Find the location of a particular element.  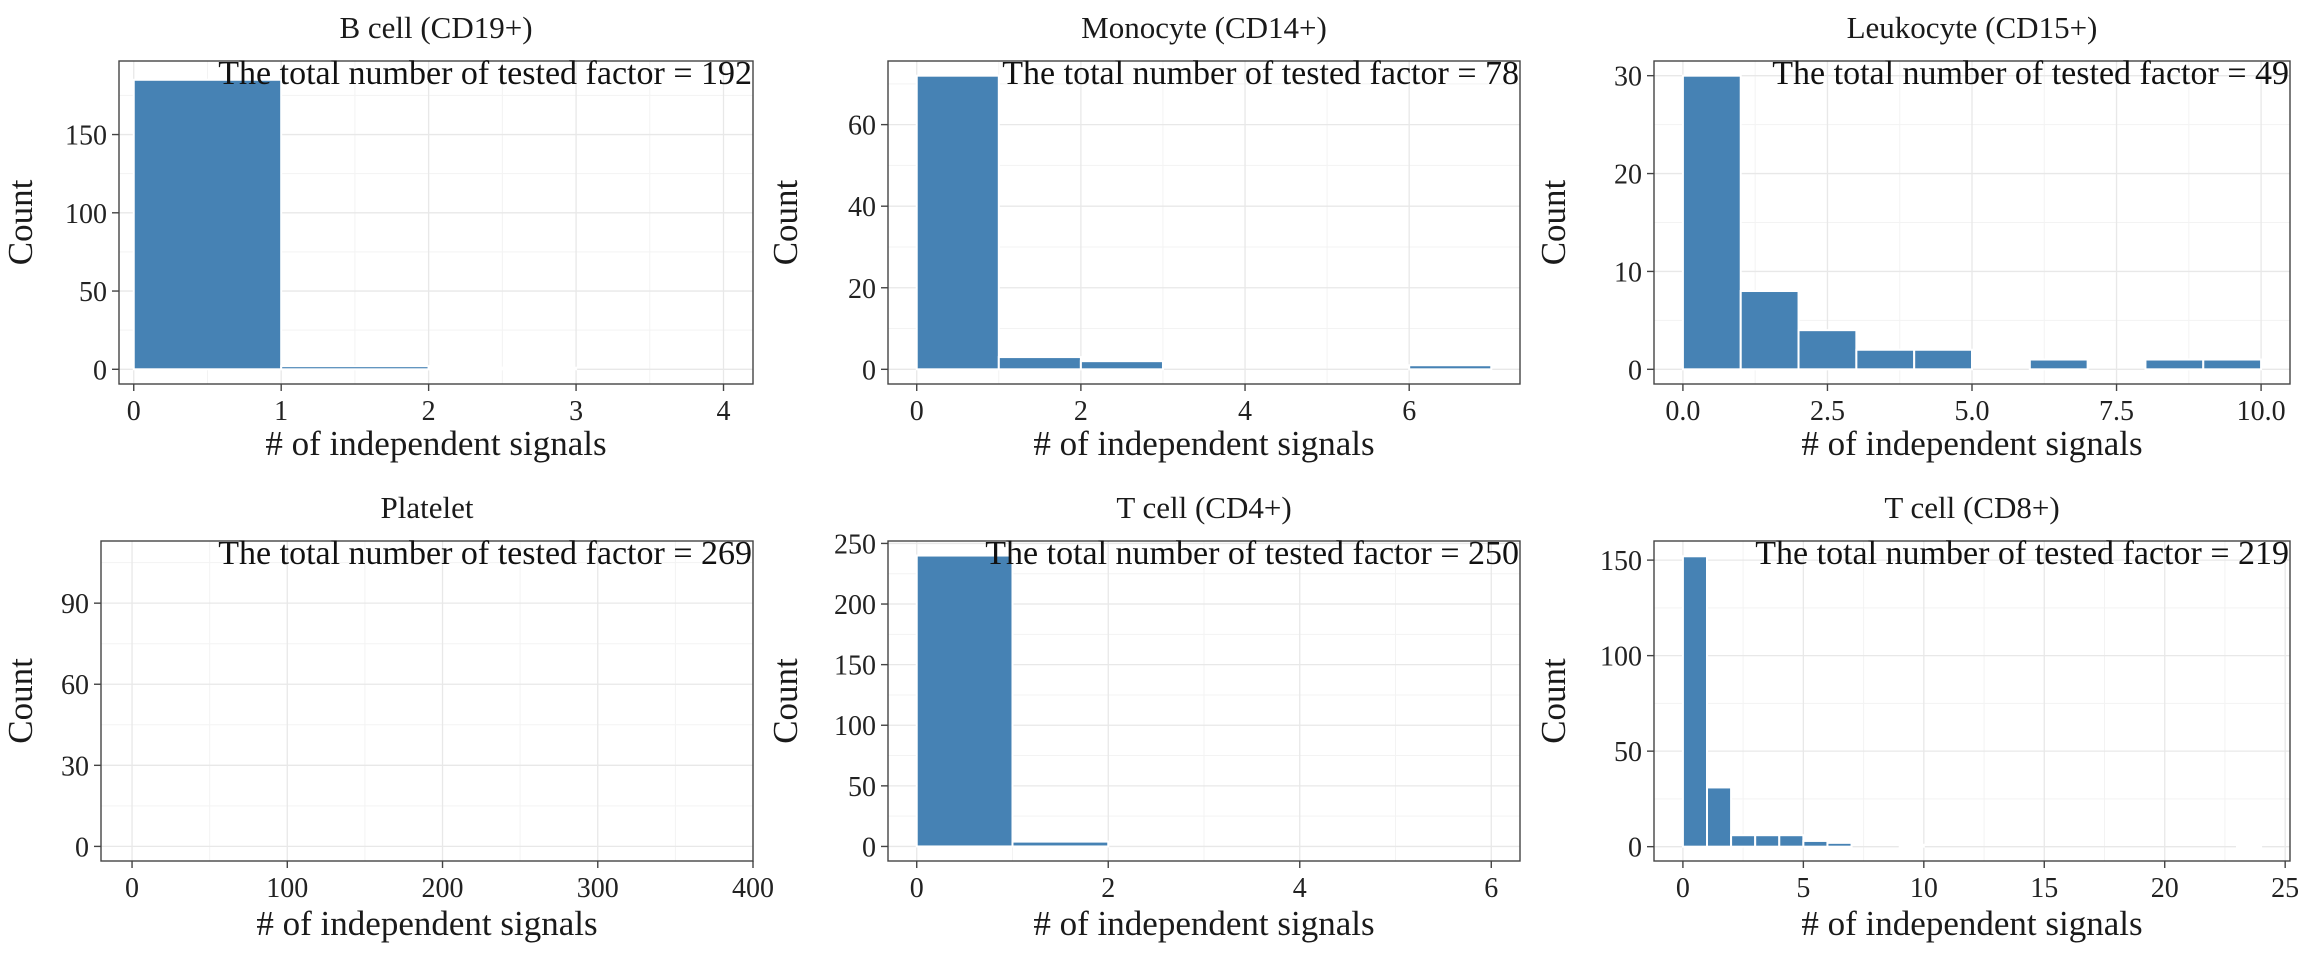

panel-title: Monocyte (CD14+) is located at coordinates (1204, 27).